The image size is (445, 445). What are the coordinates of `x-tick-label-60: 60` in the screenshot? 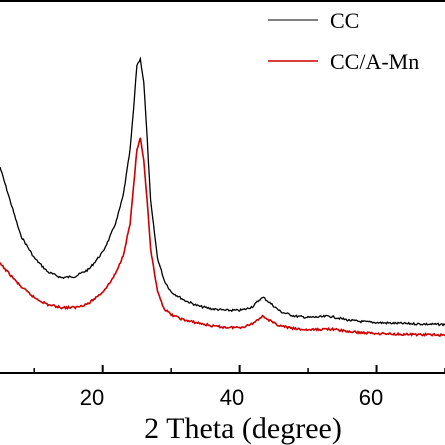 It's located at (371, 397).